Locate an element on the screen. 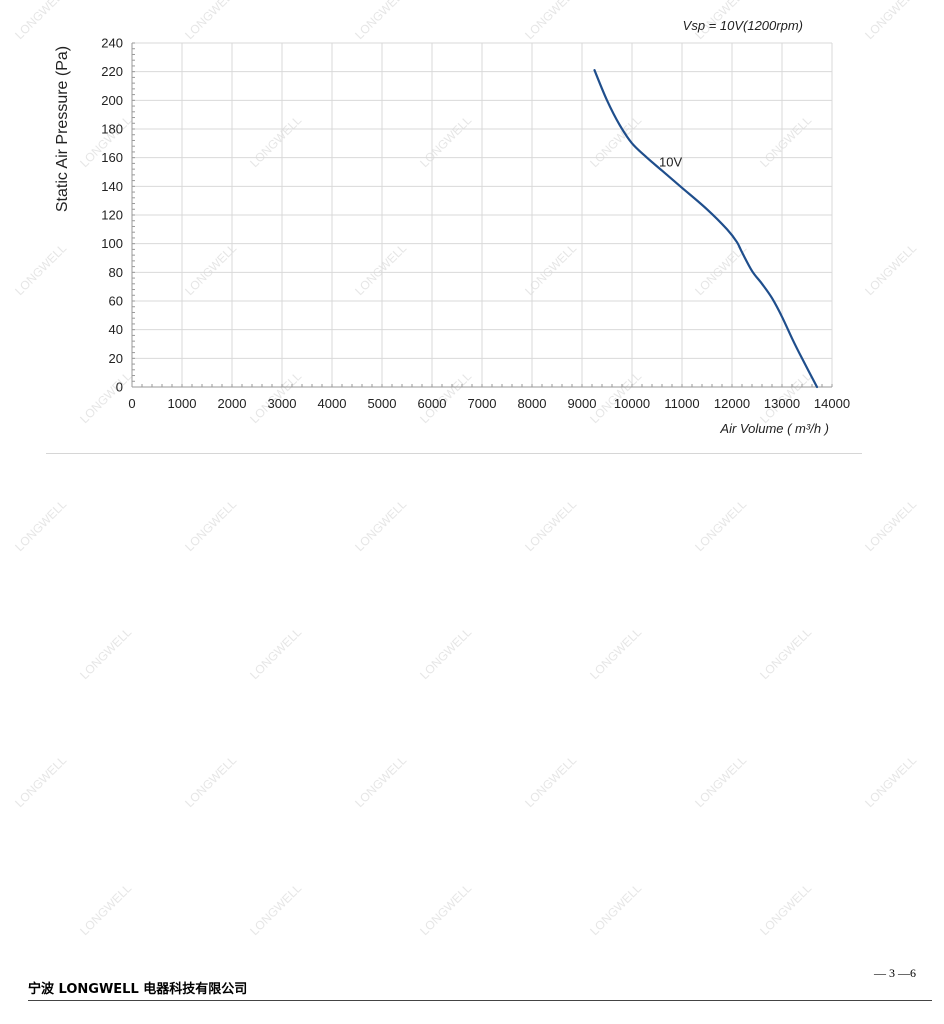  x-tick-label: 13000 is located at coordinates (782, 403).